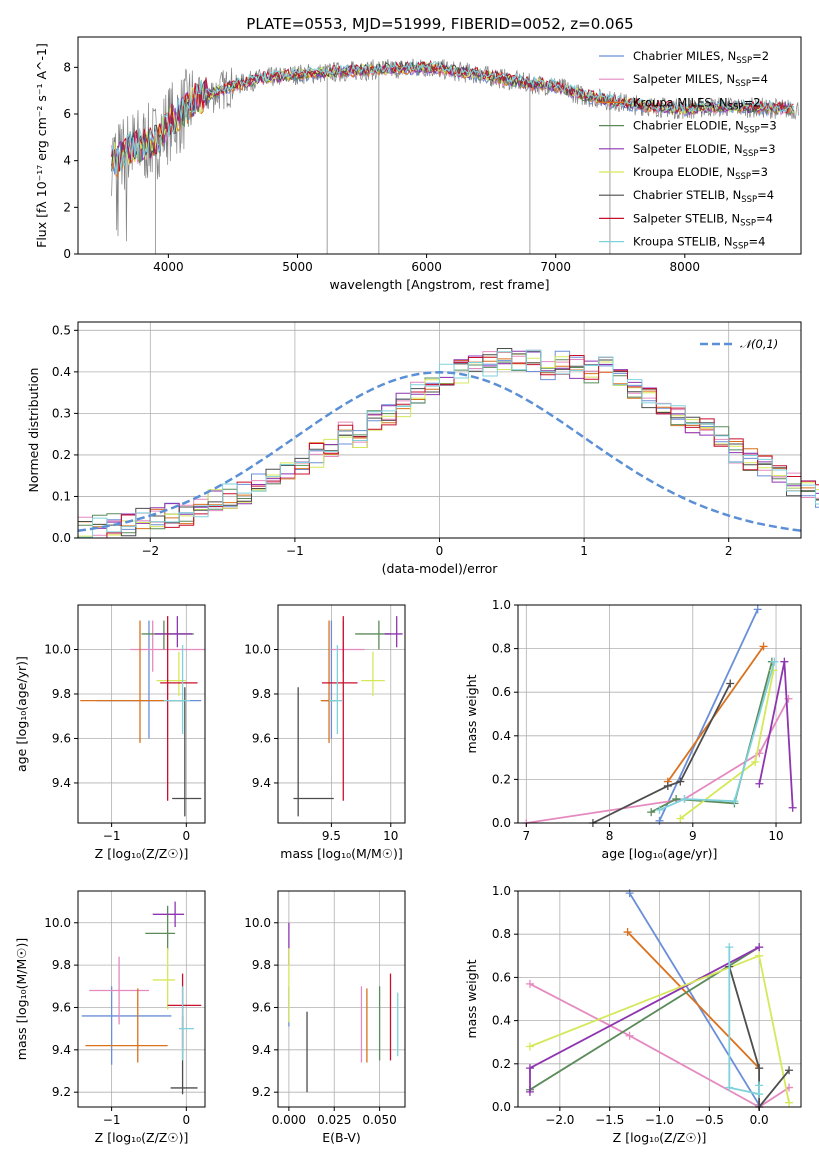 This screenshot has height=1170, width=819. Describe the element at coordinates (67, 161) in the screenshot. I see `y-tick-label: 4` at that location.